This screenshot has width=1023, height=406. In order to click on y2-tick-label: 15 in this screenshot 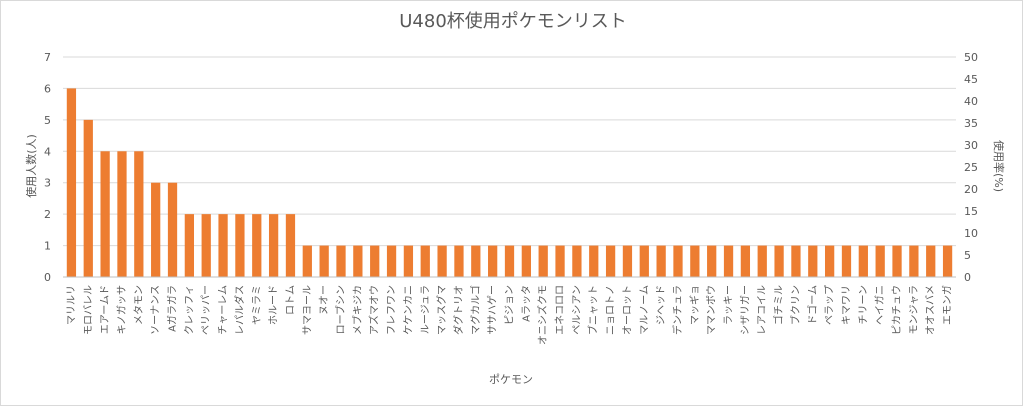, I will do `click(971, 211)`.